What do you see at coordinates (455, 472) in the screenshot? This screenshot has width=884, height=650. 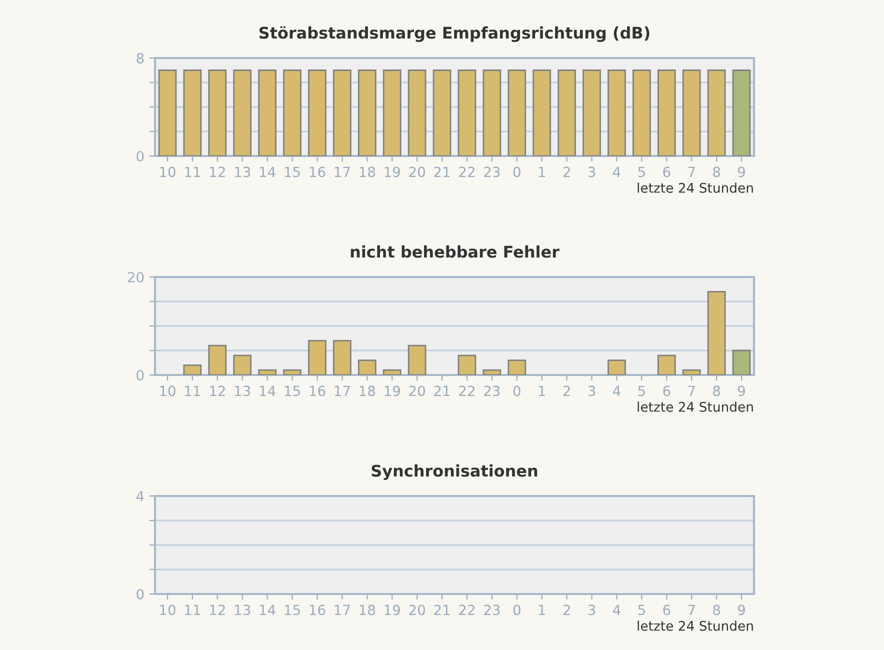 I see `chart-title: Synchronisationen` at bounding box center [455, 472].